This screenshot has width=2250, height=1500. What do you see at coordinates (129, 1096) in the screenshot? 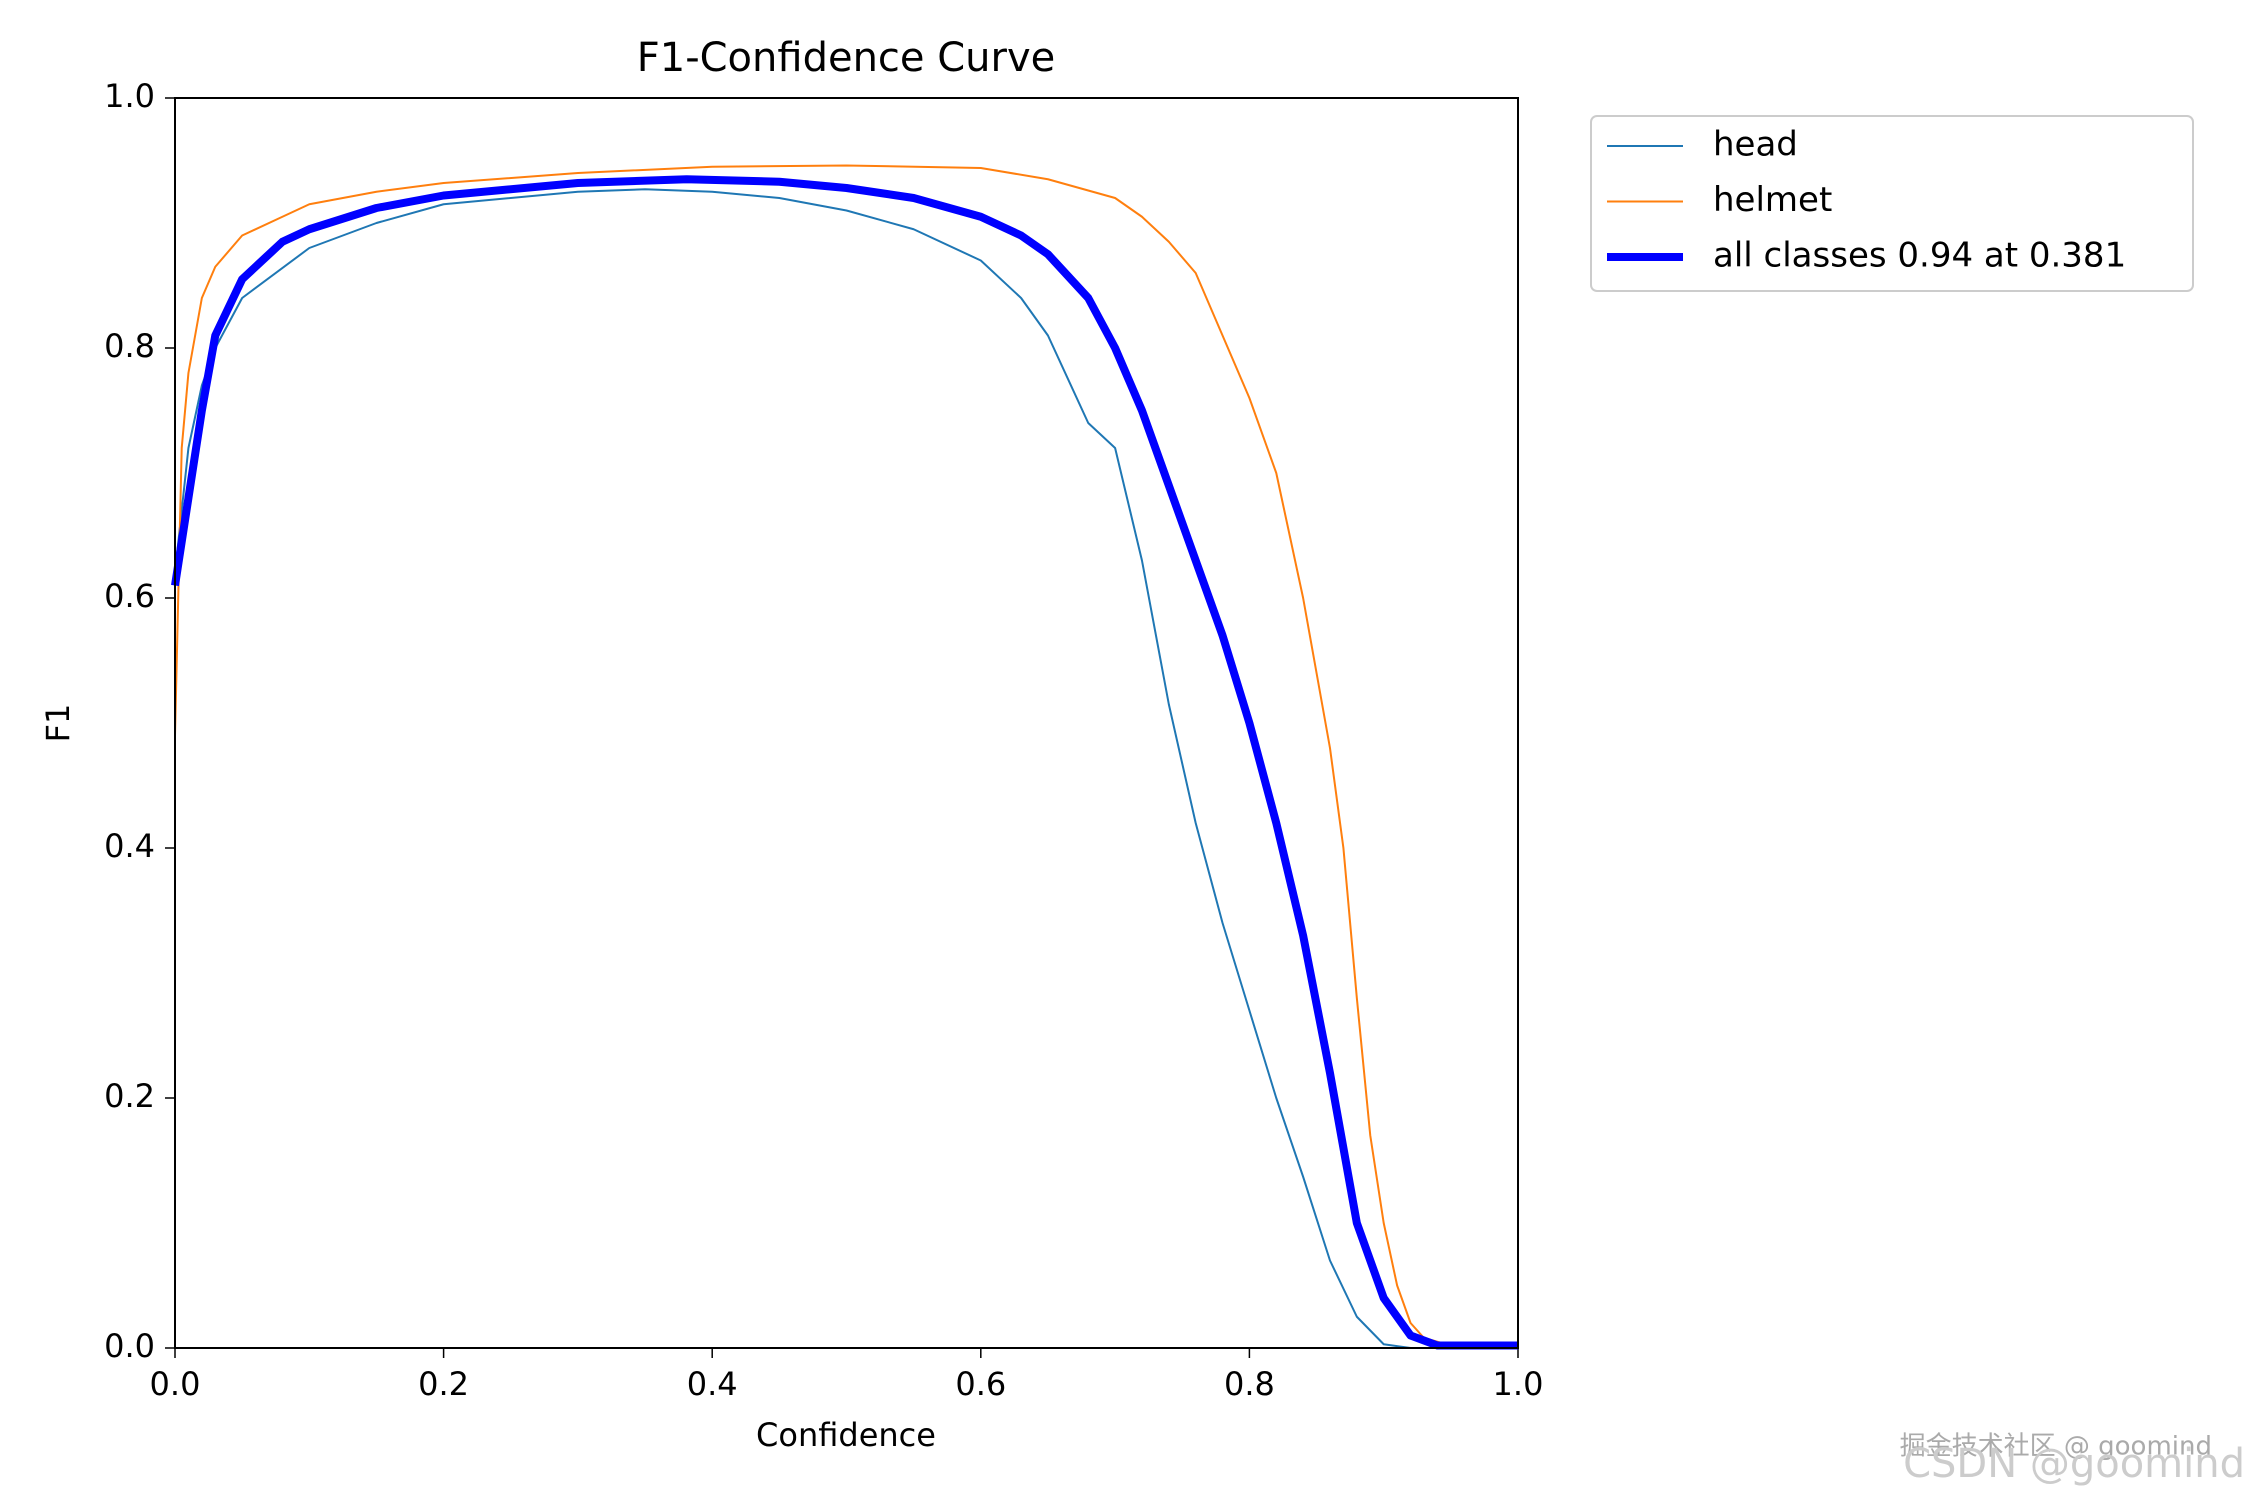
I see `y-tick-label: 0.2` at bounding box center [129, 1096].